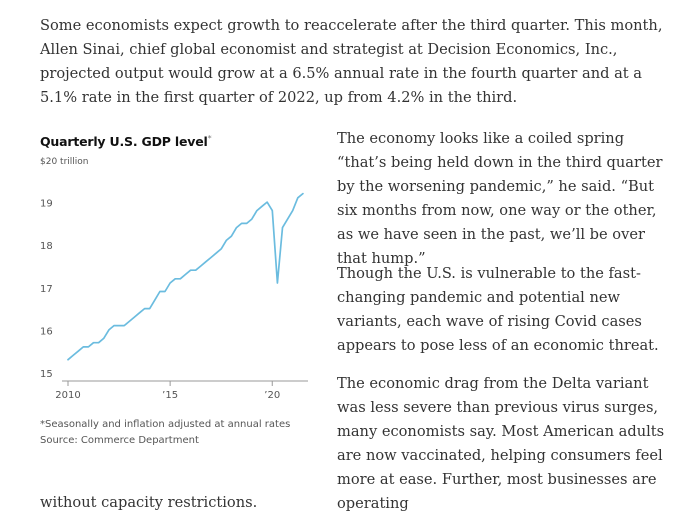 This screenshot has height=523, width=677. Describe the element at coordinates (46, 374) in the screenshot. I see `y-tick-label: 15` at that location.